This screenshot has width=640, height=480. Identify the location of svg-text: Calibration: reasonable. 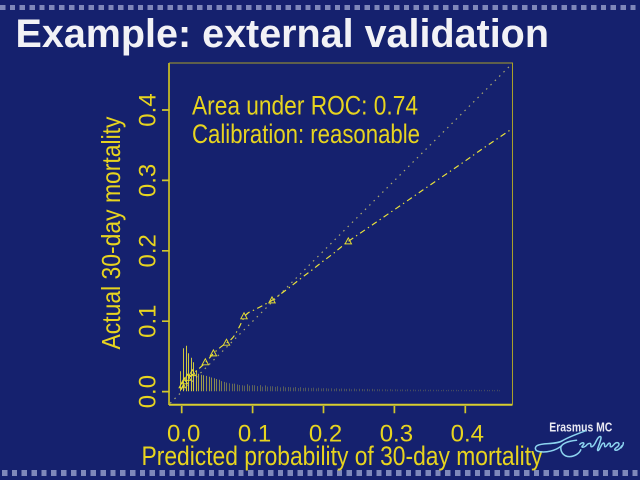
(306, 134).